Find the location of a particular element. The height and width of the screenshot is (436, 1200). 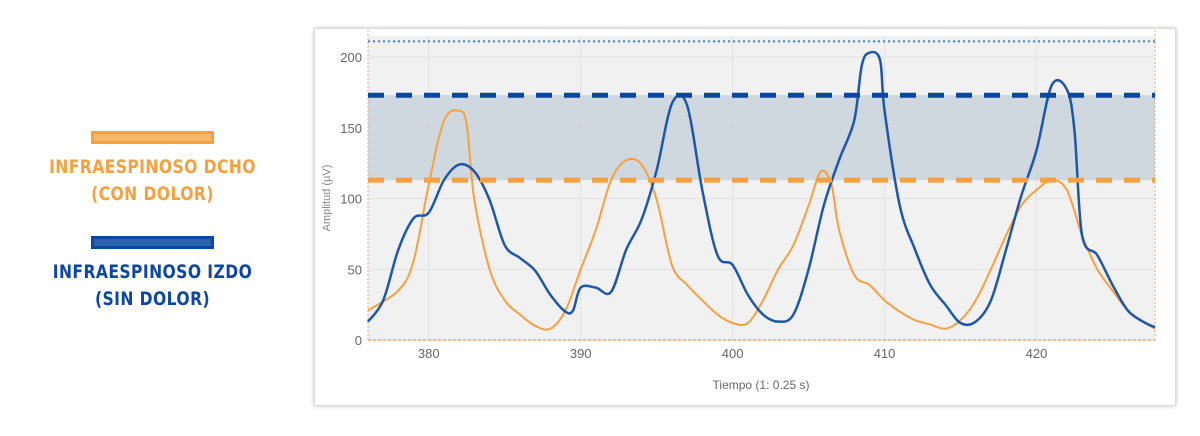

x-tick-label: 410 is located at coordinates (885, 353).